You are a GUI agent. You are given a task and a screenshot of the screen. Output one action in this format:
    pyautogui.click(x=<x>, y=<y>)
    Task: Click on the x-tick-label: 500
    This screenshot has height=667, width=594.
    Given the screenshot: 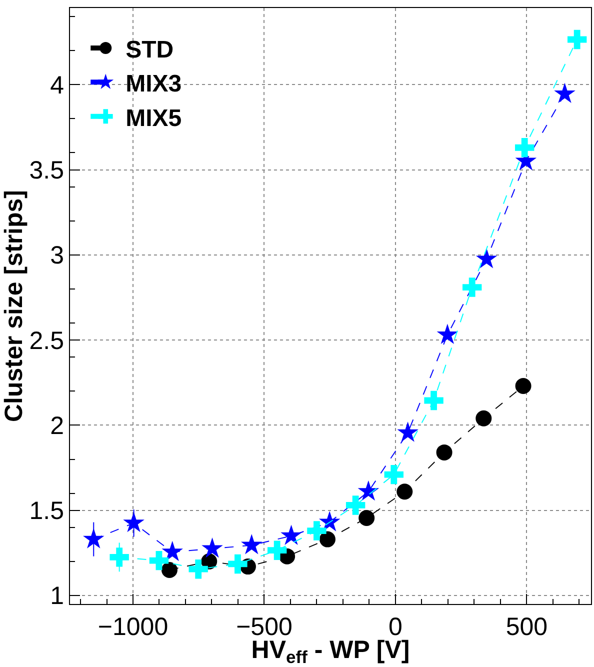 What is the action you would take?
    pyautogui.click(x=527, y=627)
    